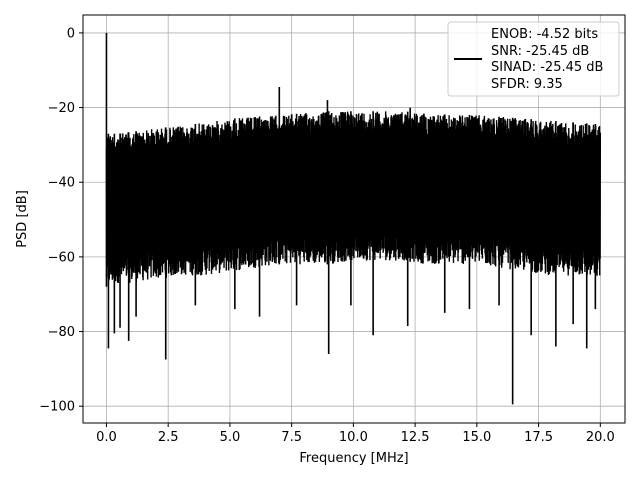  What do you see at coordinates (106, 437) in the screenshot?
I see `x-tick-label: 0.0` at bounding box center [106, 437].